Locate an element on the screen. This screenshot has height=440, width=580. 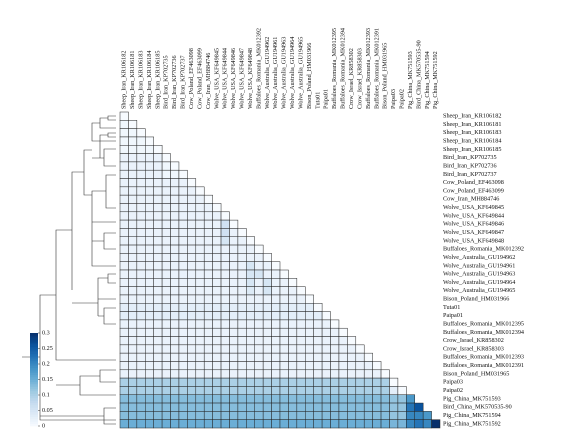
row-label: Buffaloes_Romania_MK012392 is located at coordinates (483, 249).